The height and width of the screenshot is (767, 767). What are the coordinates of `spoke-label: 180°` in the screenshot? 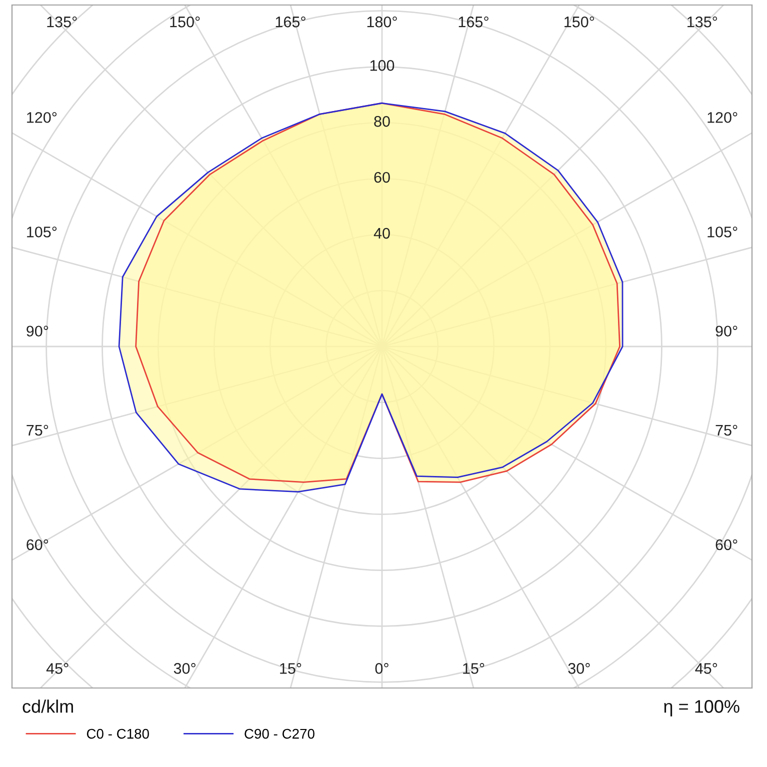 It's located at (382, 22).